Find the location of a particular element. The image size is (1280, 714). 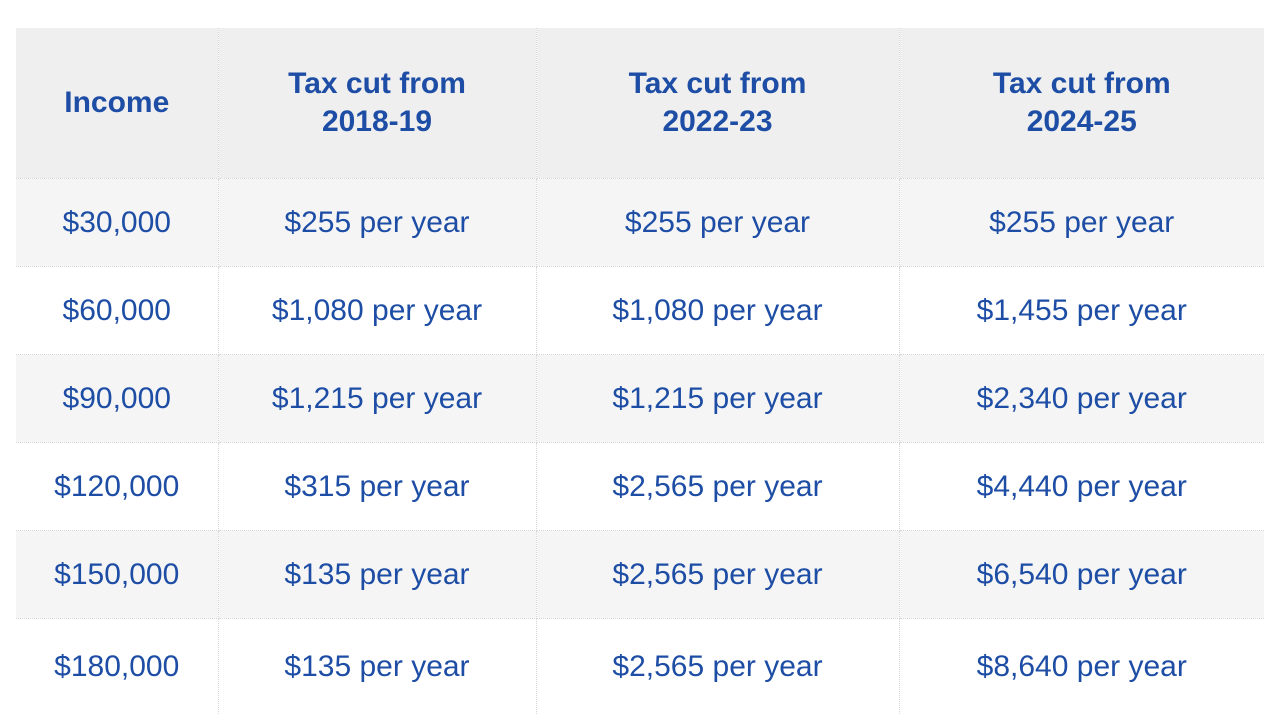

tax-cut-2022-23-cell: $255 per year is located at coordinates (717, 223).